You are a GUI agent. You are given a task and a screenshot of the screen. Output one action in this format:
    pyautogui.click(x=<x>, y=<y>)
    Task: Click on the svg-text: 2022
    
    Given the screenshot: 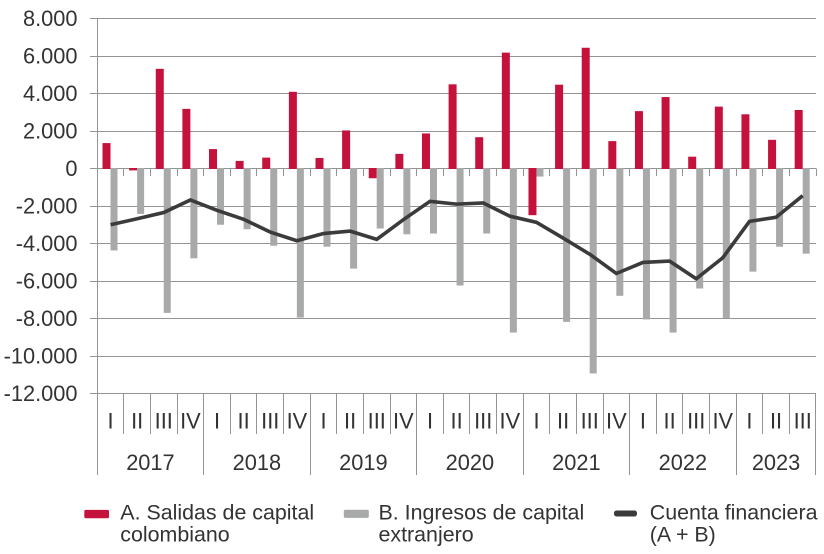 What is the action you would take?
    pyautogui.click(x=683, y=462)
    